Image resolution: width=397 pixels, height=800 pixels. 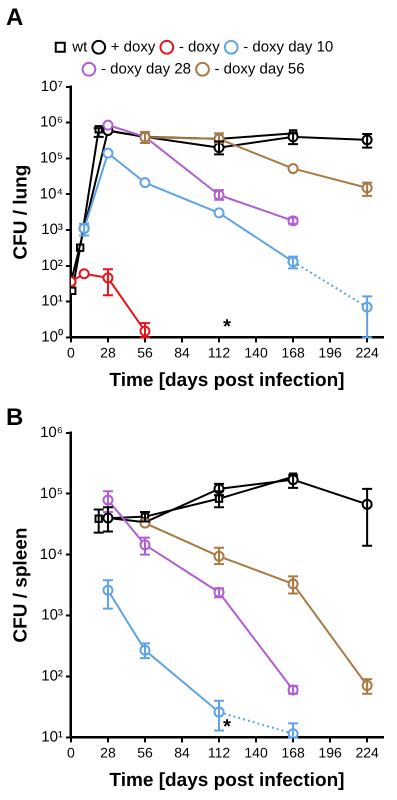 I want to click on legend-label: + doxy, so click(x=133, y=47).